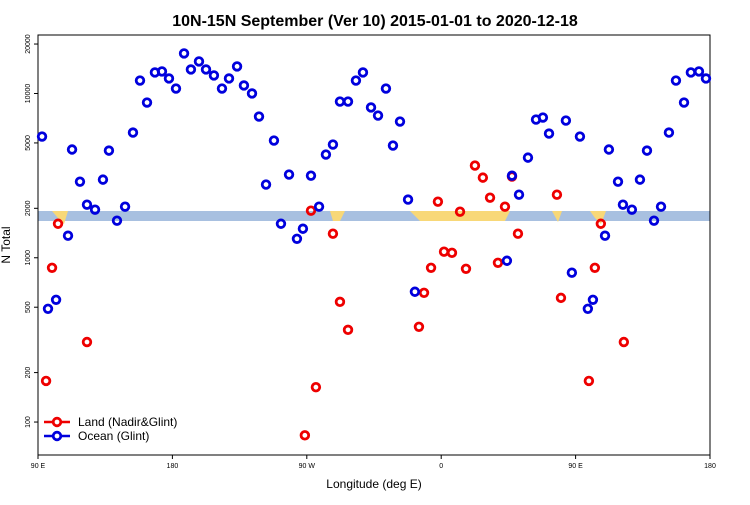  I want to click on x-axis-label: Longitude (deg E), so click(373, 484).